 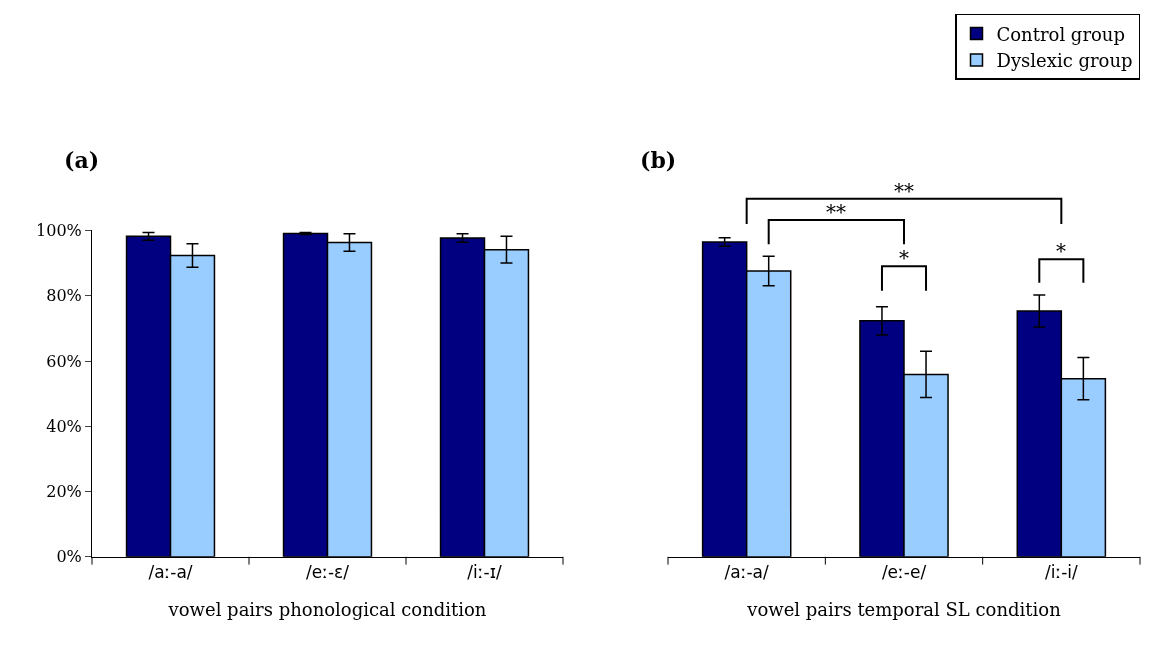 What do you see at coordinates (484, 572) in the screenshot?
I see `x-tick-label: /iː-ɪ/` at bounding box center [484, 572].